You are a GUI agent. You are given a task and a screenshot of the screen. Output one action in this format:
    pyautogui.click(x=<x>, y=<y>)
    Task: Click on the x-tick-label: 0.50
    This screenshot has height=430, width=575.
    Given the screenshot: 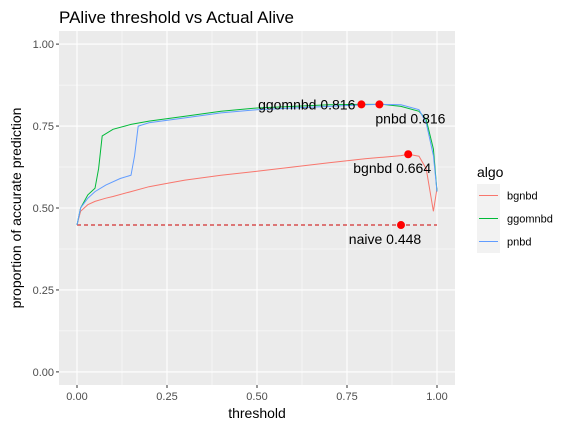 What is the action you would take?
    pyautogui.click(x=256, y=397)
    